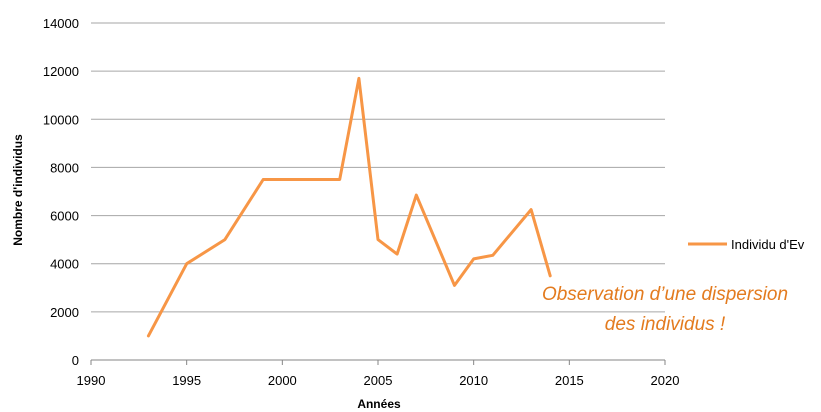 This screenshot has width=821, height=412. What do you see at coordinates (665, 380) in the screenshot?
I see `x-tick-label: 2020` at bounding box center [665, 380].